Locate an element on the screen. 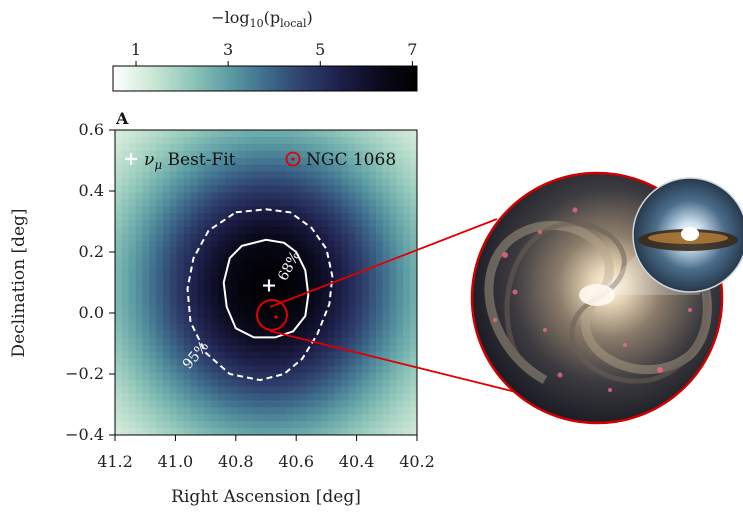 The height and width of the screenshot is (513, 743). y-tick-label: 0.0 is located at coordinates (91, 312).